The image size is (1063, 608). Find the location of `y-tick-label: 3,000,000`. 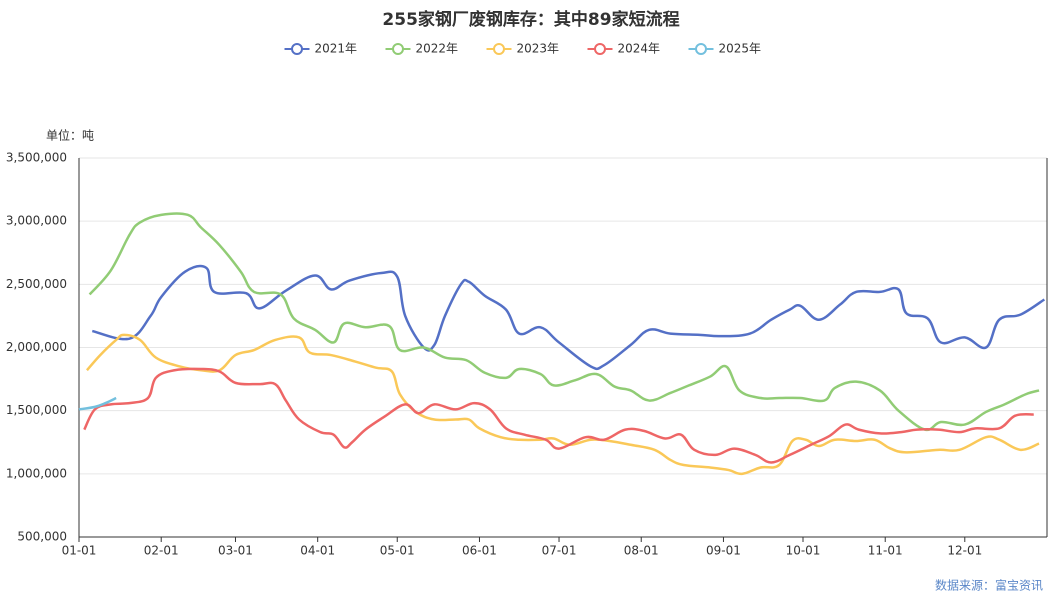

y-tick-label: 3,000,000 is located at coordinates (36, 221).